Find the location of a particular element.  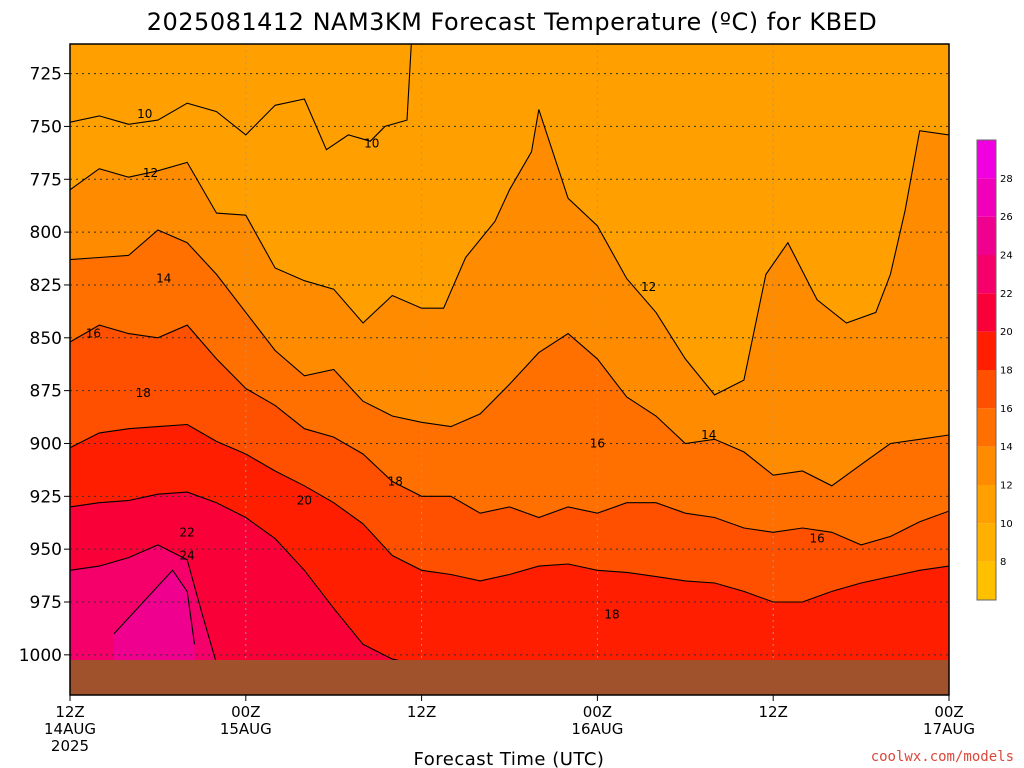

y-tick-label: 925 is located at coordinates (46, 497).